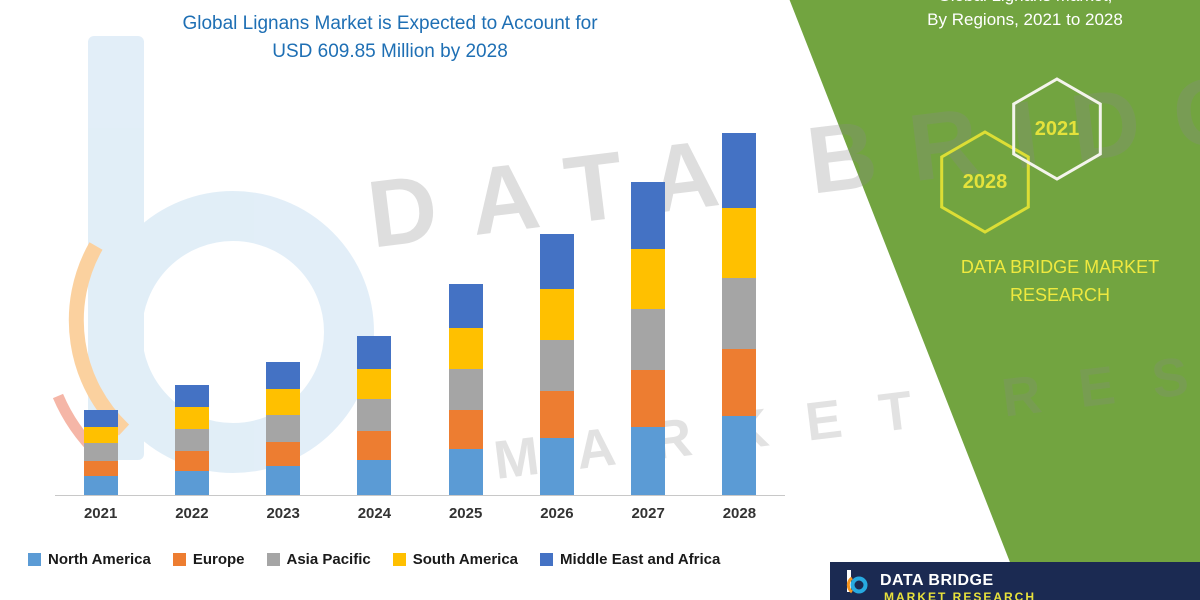 The image size is (1200, 600). What do you see at coordinates (640, 559) in the screenshot?
I see `legend-label: Middle East and Africa` at bounding box center [640, 559].